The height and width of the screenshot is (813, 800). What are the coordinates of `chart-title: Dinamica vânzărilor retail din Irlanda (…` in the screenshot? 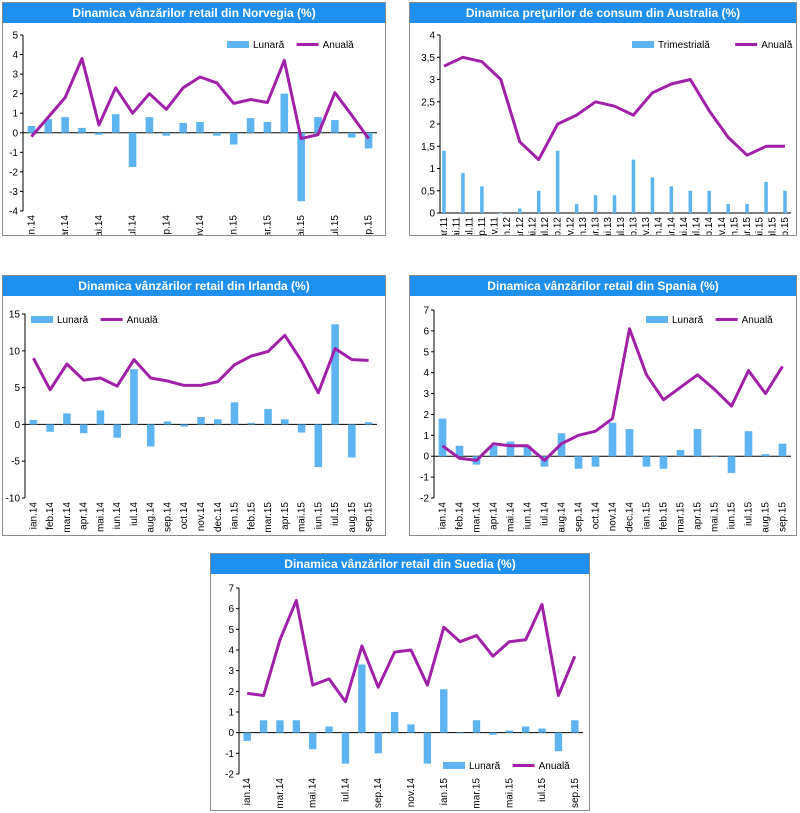 It's located at (194, 286).